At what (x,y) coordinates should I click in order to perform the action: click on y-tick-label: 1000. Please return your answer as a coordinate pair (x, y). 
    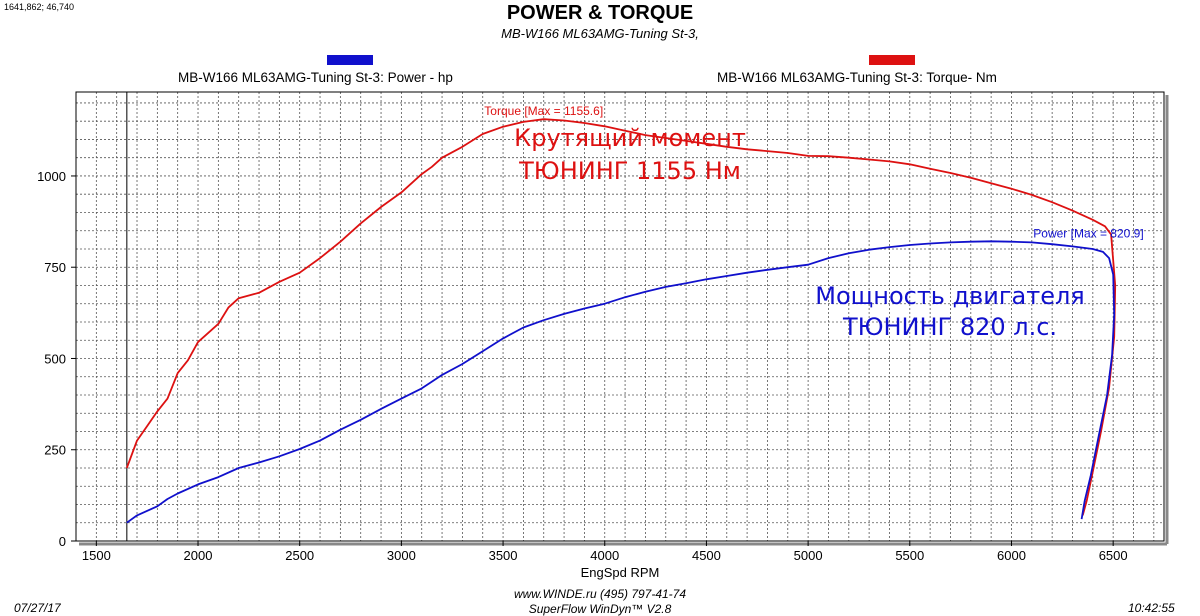
    Looking at the image, I should click on (51, 176).